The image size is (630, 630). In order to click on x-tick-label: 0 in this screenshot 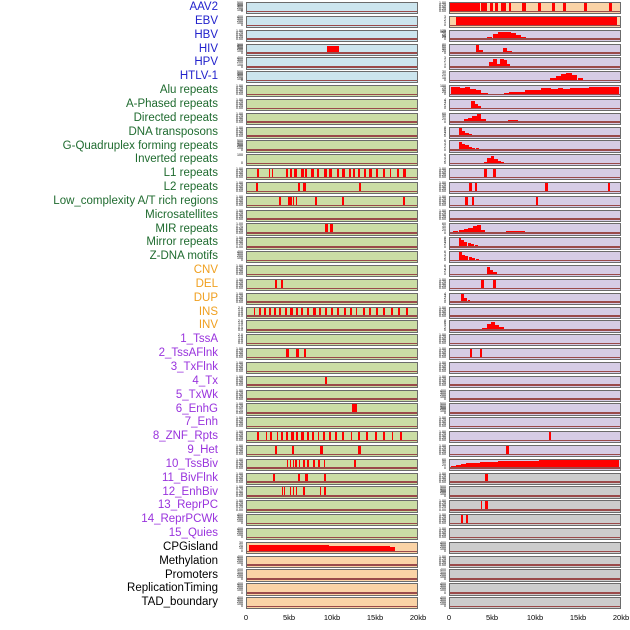, I will do `click(449, 617)`.